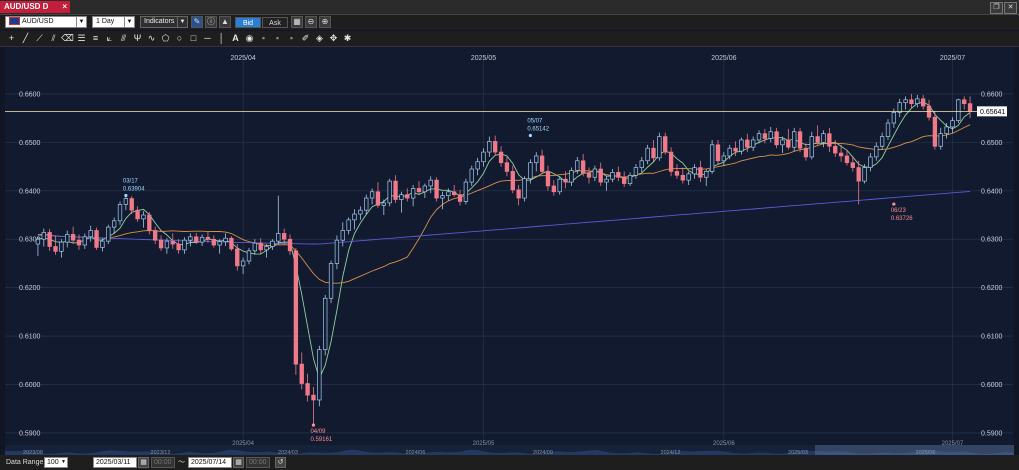 This screenshot has width=1019, height=470. Describe the element at coordinates (109, 38) in the screenshot. I see `fib-fan-icon: ⟀` at that location.